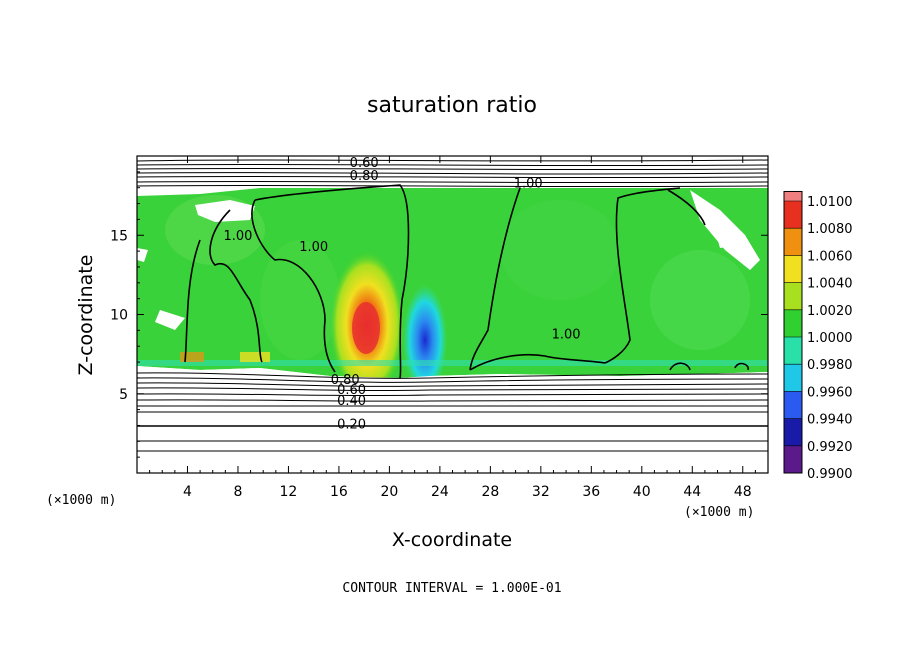 The image size is (904, 654). I want to click on contour-label: 0.20, so click(351, 425).